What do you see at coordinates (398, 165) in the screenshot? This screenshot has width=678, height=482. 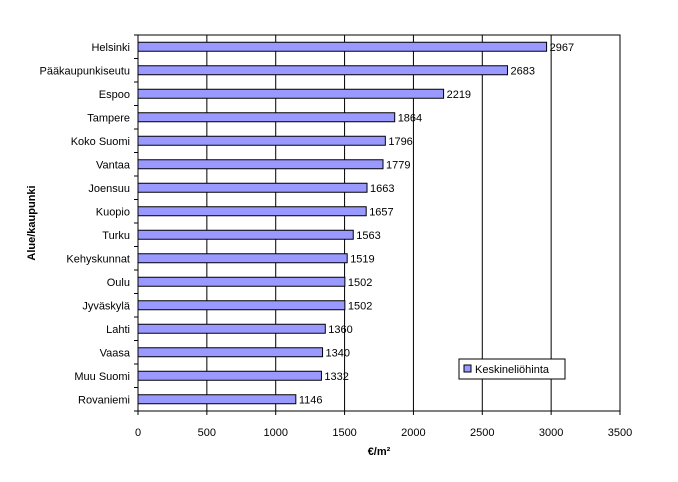 I see `data-label: 1779` at bounding box center [398, 165].